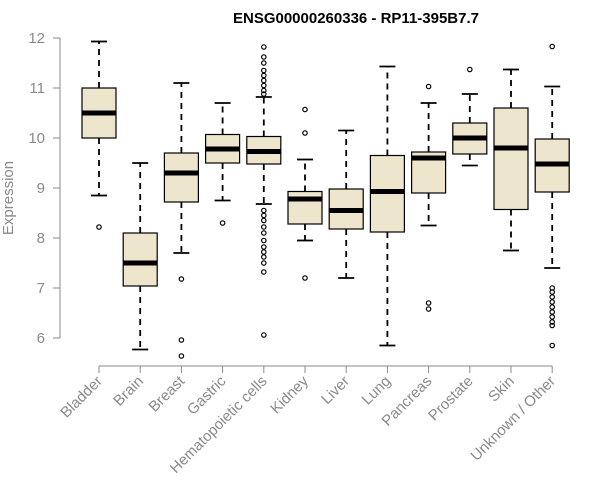 The height and width of the screenshot is (500, 600). I want to click on y-tick-label: 7, so click(41, 288).